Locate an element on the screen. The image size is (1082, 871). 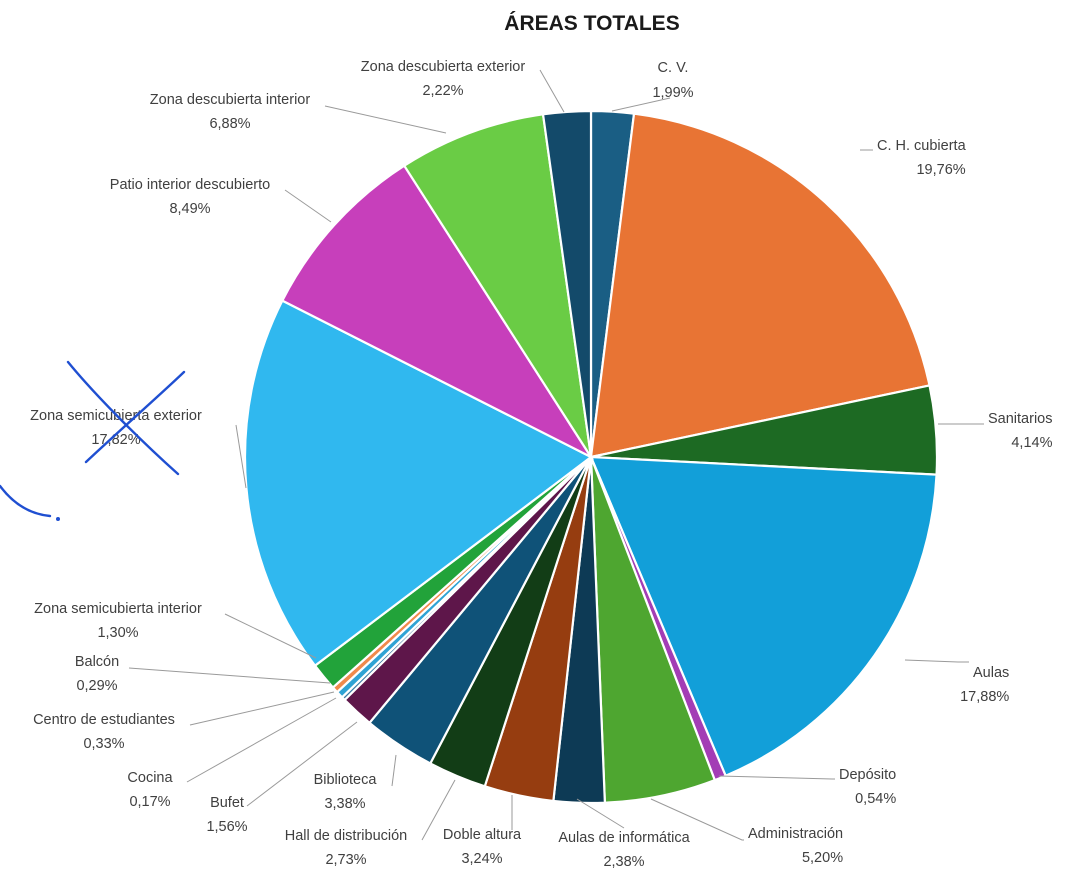
slice-value-label: 1,99% is located at coordinates (672, 93).